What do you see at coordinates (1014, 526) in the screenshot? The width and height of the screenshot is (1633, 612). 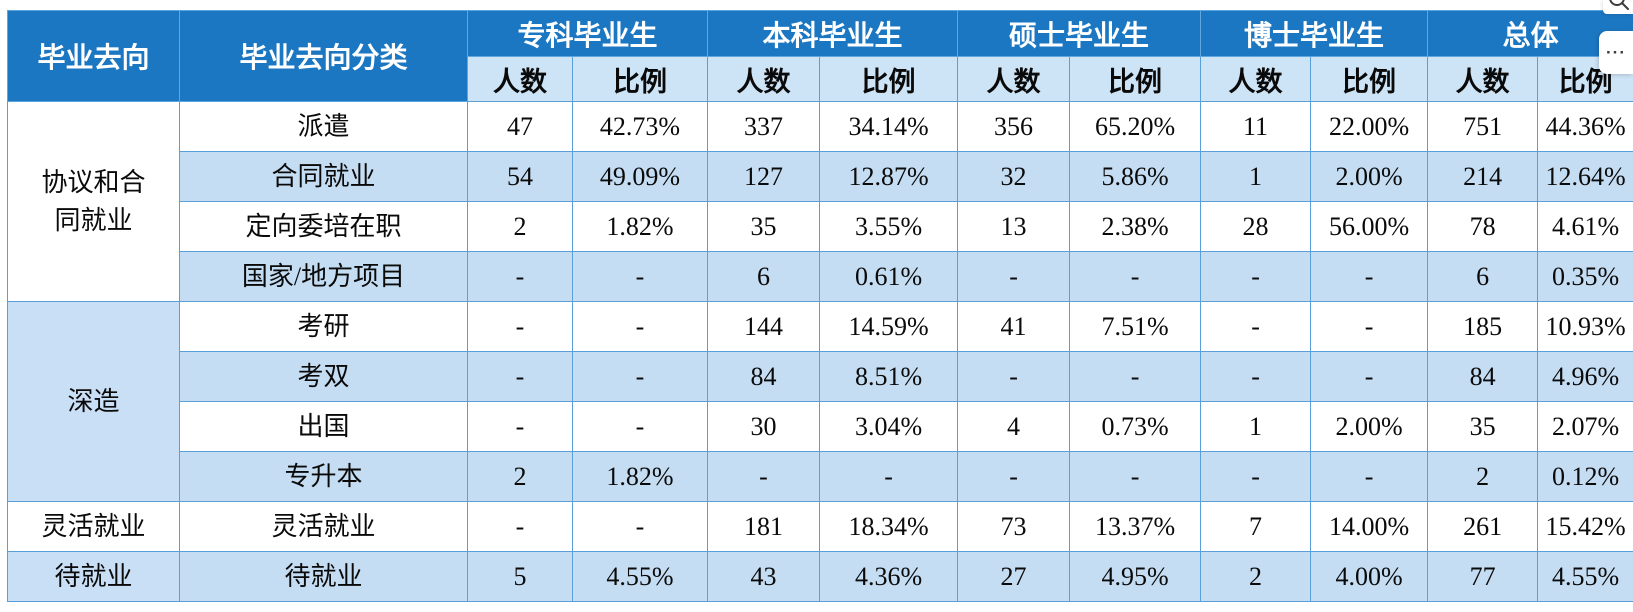 I see `value-cell: 73` at bounding box center [1014, 526].